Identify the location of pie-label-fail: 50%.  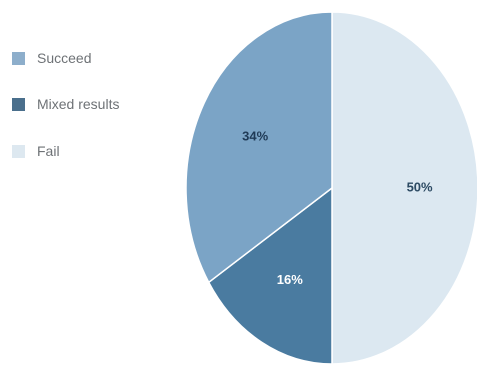
(420, 186).